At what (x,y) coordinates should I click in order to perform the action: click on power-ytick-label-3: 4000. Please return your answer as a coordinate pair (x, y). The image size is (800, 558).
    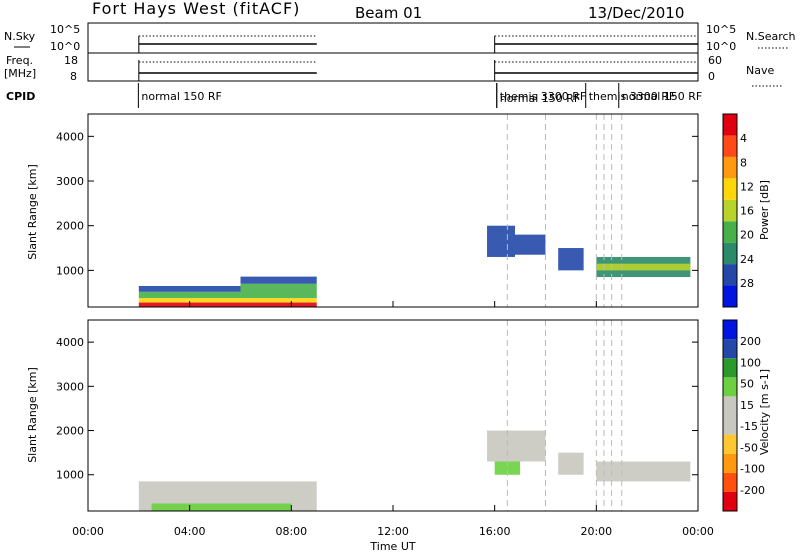
    Looking at the image, I should click on (70, 136).